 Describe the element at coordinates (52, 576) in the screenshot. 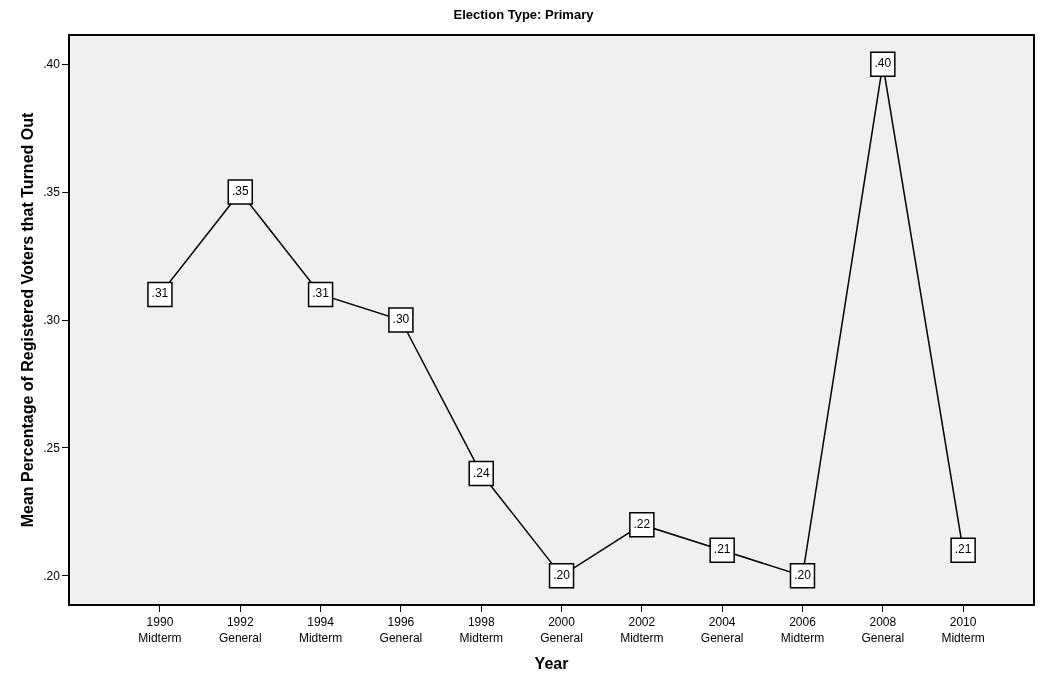

I see `y-tick-label: .20` at that location.